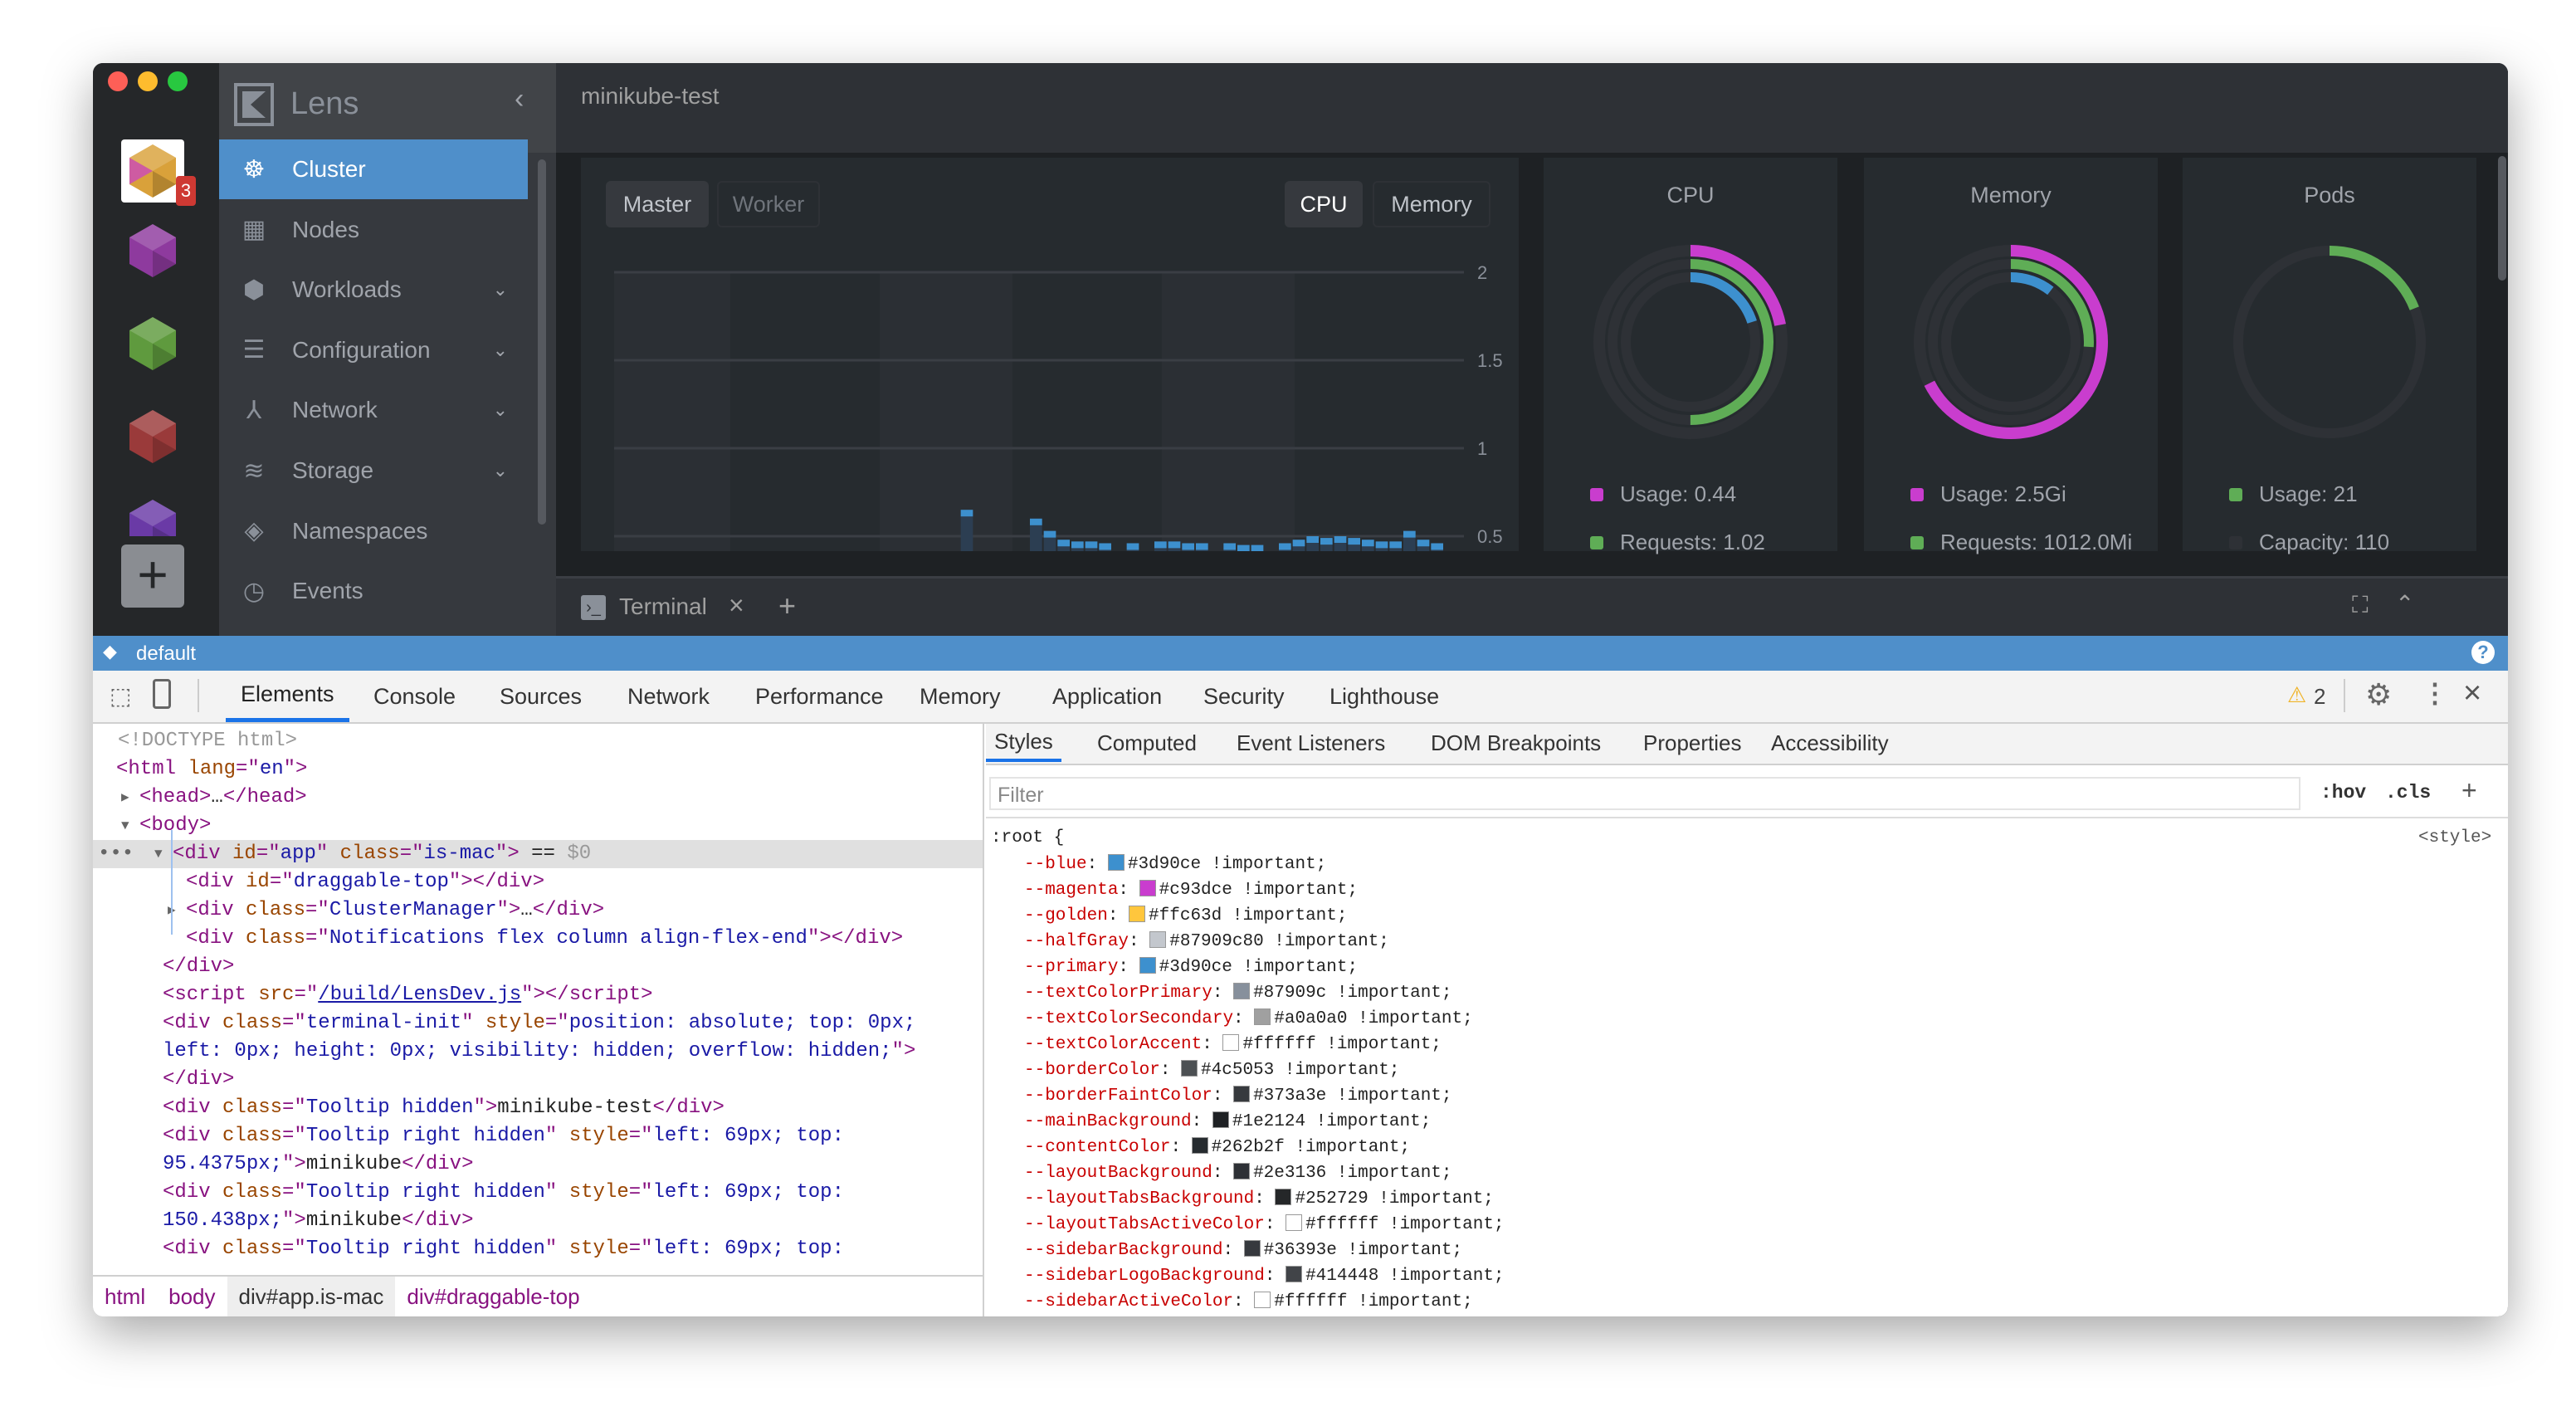 The height and width of the screenshot is (1426, 2576). What do you see at coordinates (1212, 1070) in the screenshot?
I see `css-property: --borderColor: #4c5053 !important;` at bounding box center [1212, 1070].